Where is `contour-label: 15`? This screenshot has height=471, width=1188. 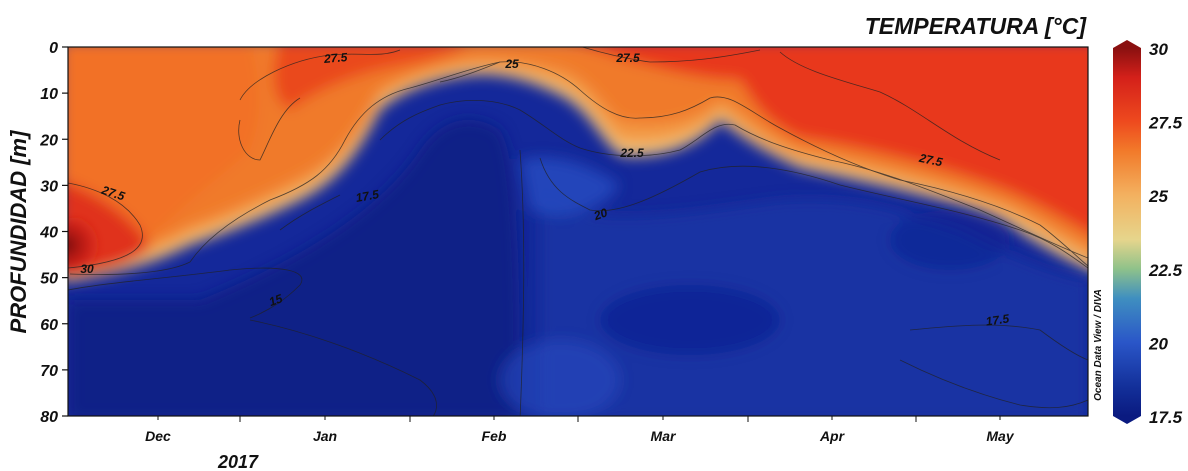
contour-label: 15 is located at coordinates (276, 300).